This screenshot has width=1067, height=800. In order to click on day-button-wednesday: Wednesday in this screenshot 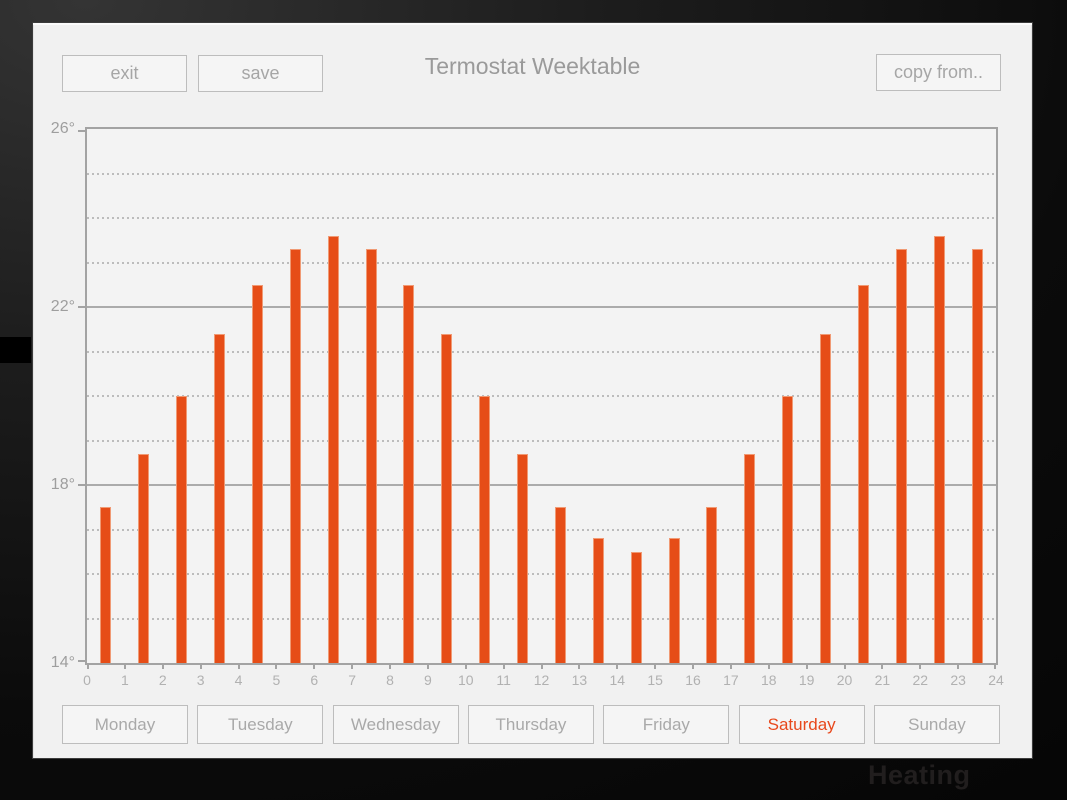, I will do `click(395, 724)`.